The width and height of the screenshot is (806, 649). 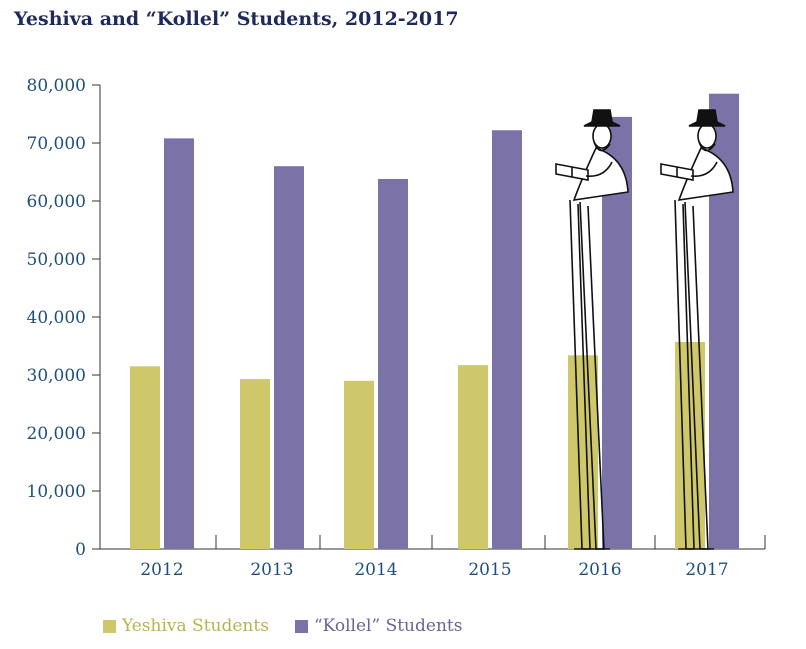 What do you see at coordinates (109, 626) in the screenshot?
I see `legend-swatch-yeshiva` at bounding box center [109, 626].